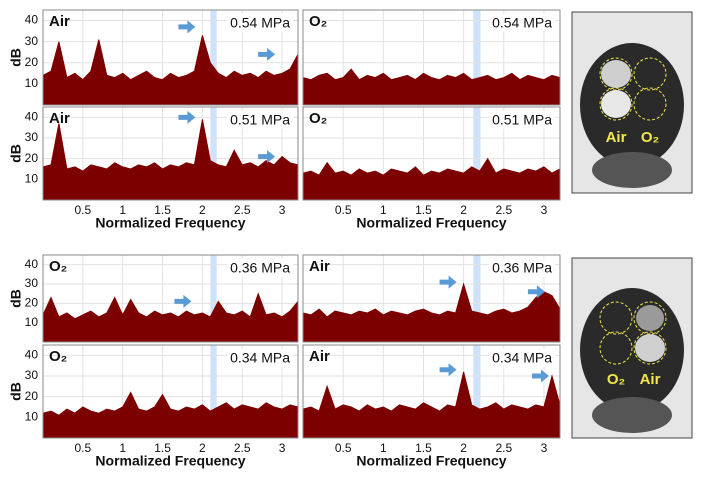  I want to click on spectrum-panel: 10 20 30 40 O₂ 0.36 MPa dB, so click(153, 298).